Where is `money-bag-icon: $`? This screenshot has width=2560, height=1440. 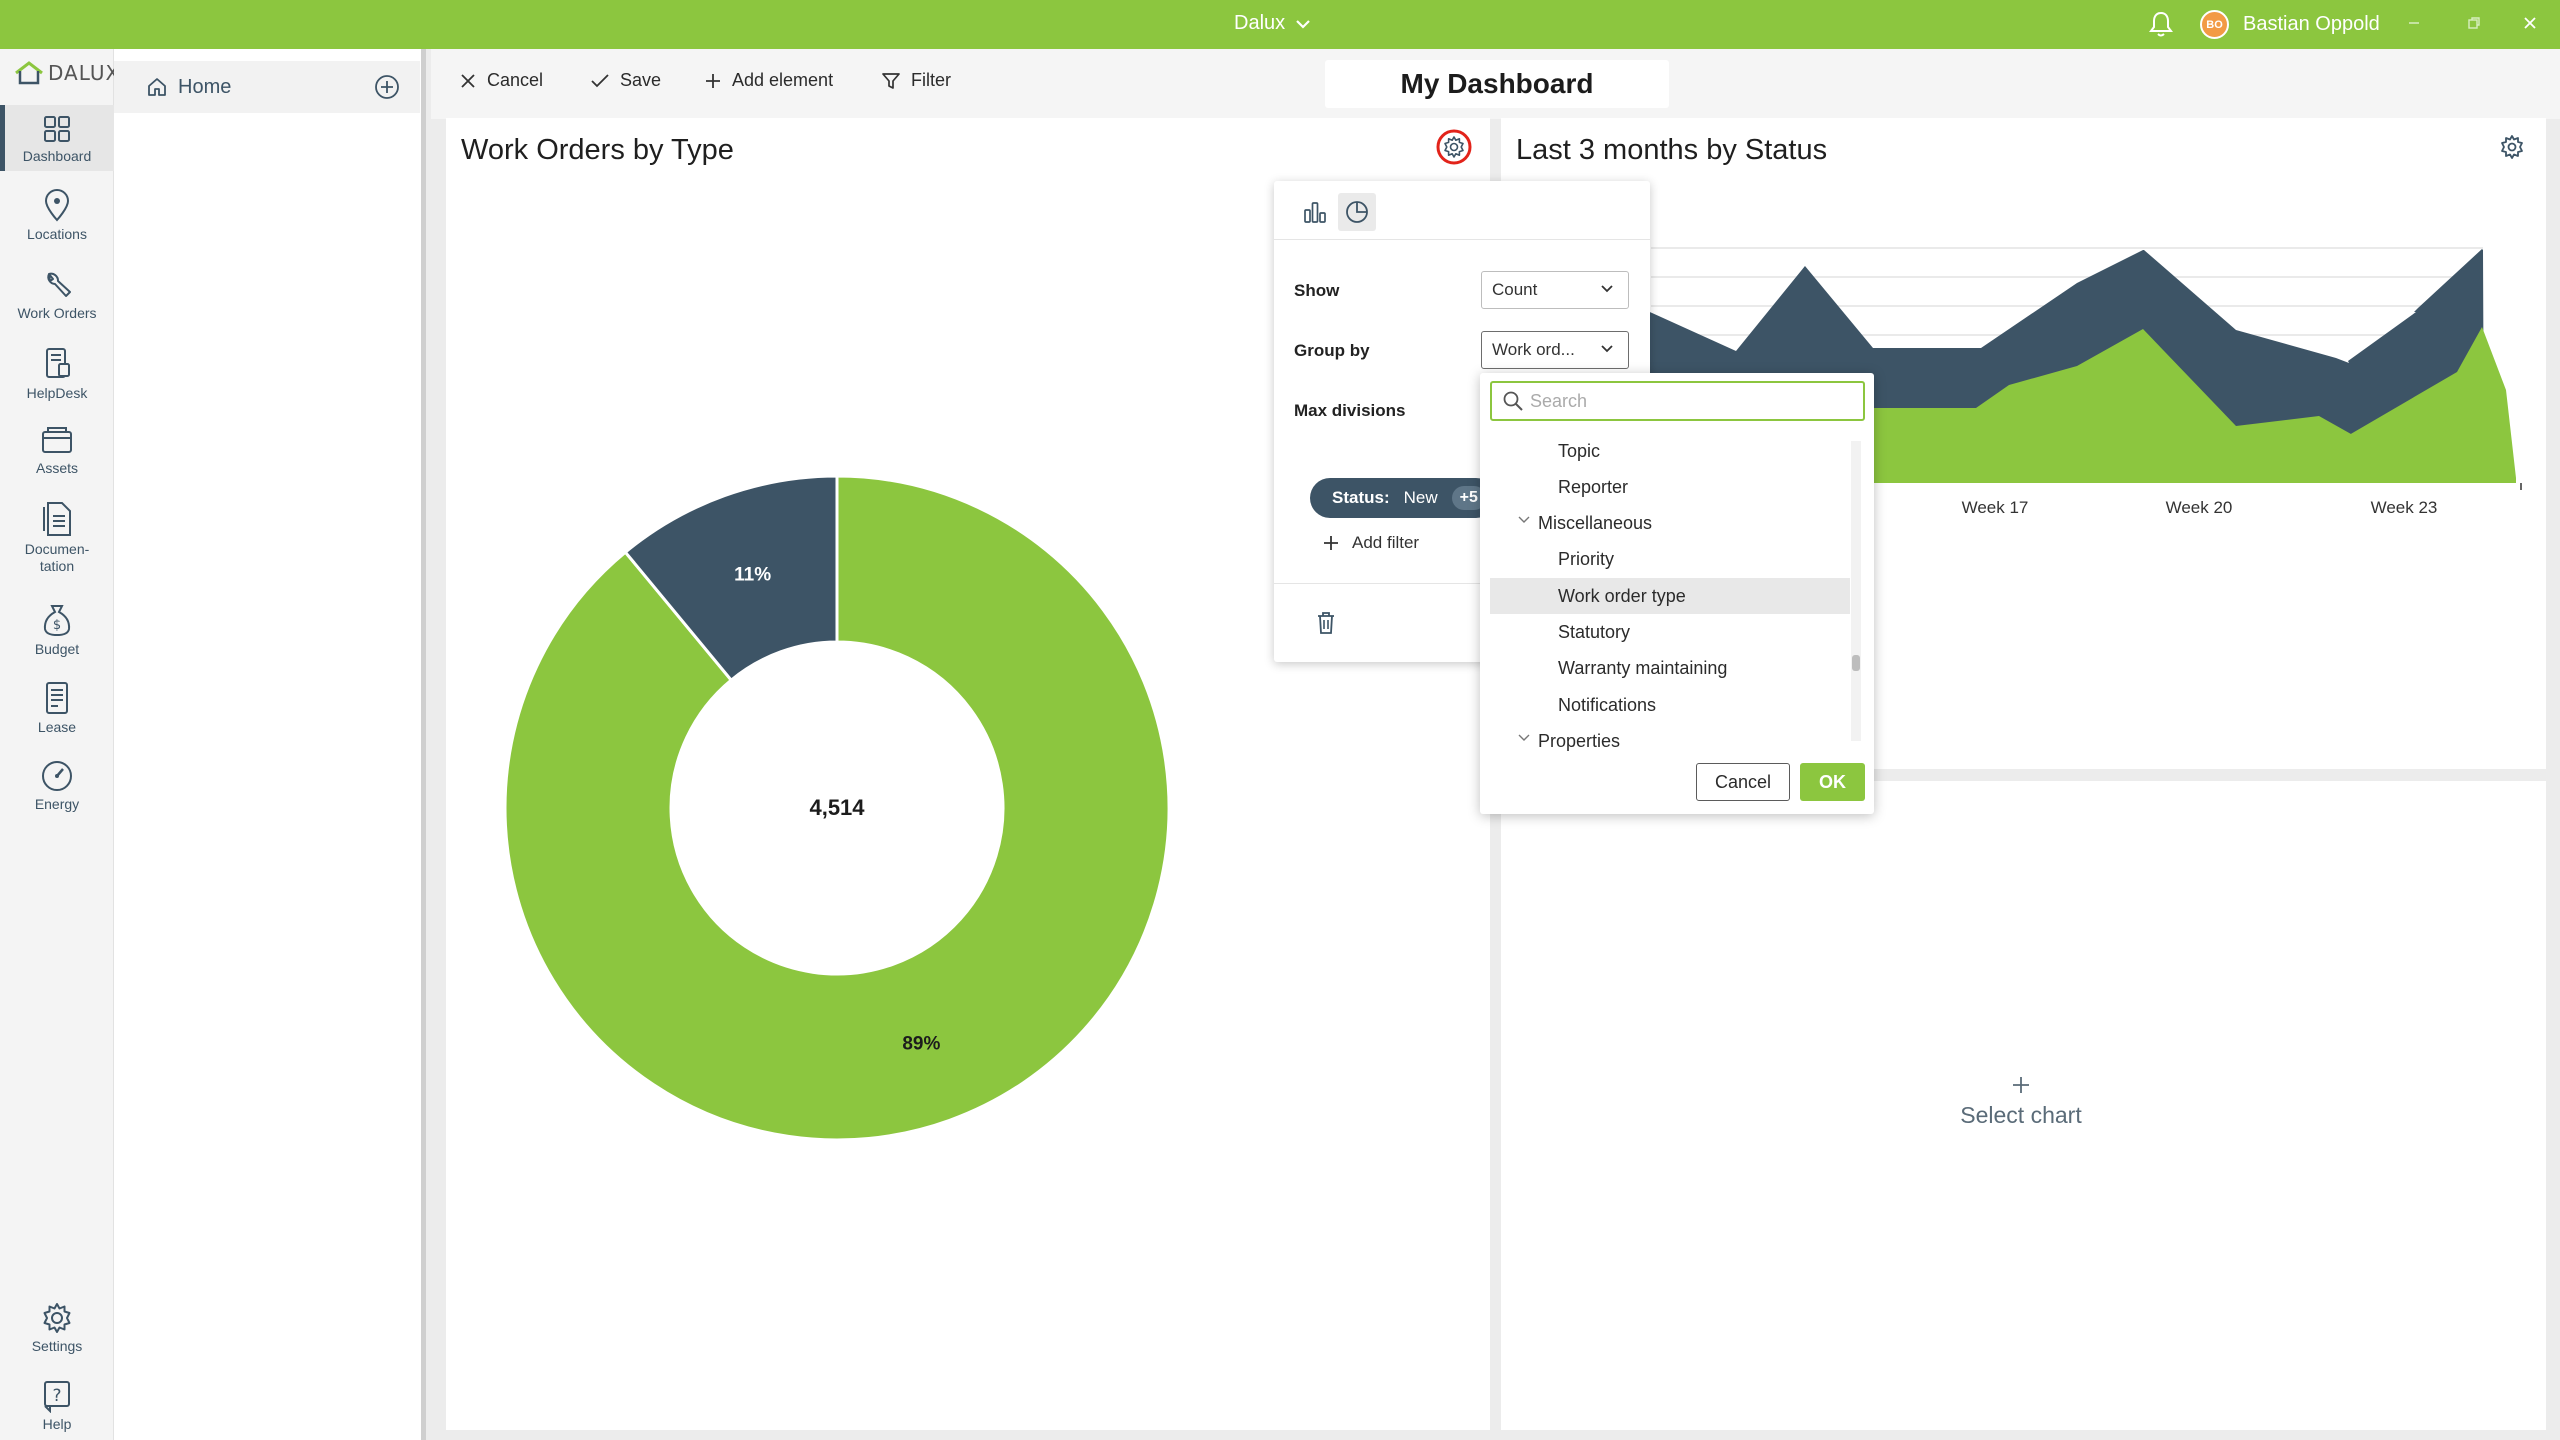
money-bag-icon: $ is located at coordinates (57, 621).